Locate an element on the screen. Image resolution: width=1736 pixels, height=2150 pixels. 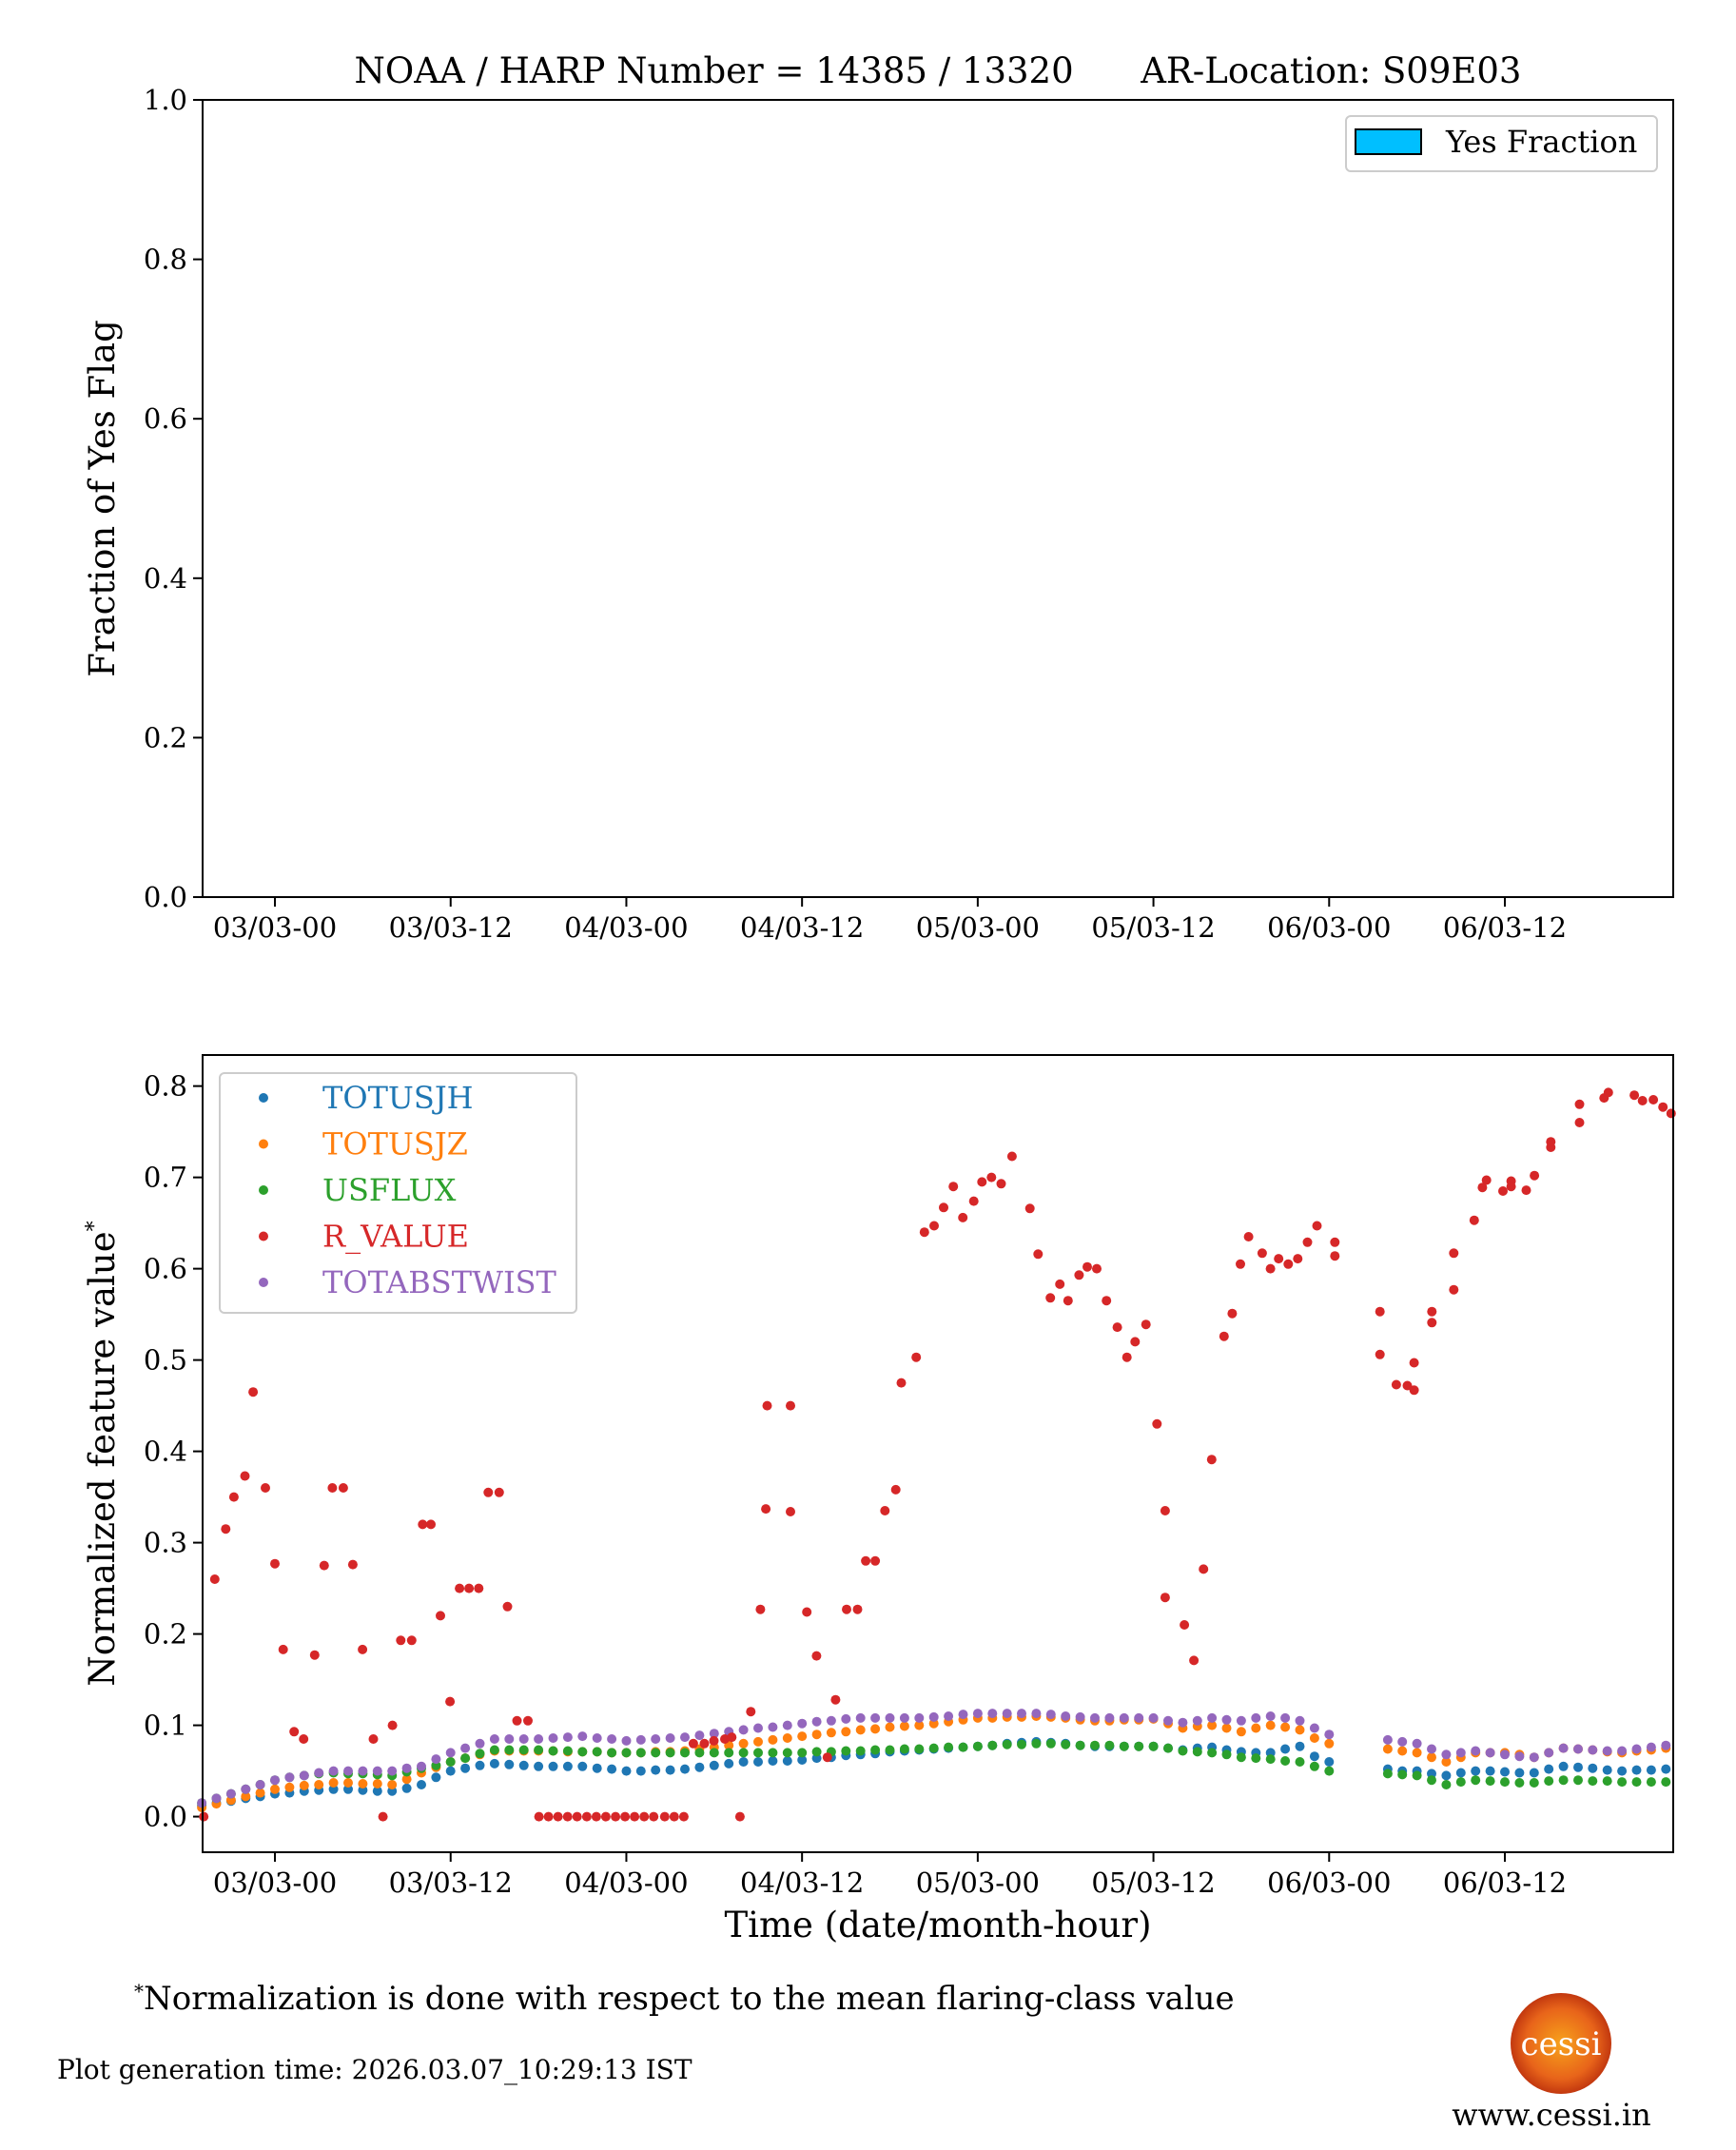
y-tick-label: 1.0 is located at coordinates (165, 100).